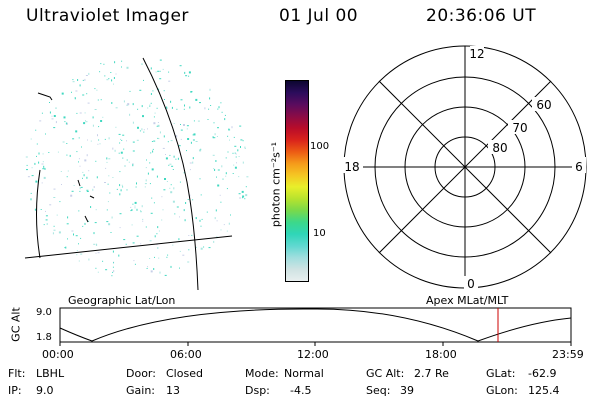 The image size is (600, 400). Describe the element at coordinates (107, 16) in the screenshot. I see `instrument-title: Ultraviolet Imager` at that location.